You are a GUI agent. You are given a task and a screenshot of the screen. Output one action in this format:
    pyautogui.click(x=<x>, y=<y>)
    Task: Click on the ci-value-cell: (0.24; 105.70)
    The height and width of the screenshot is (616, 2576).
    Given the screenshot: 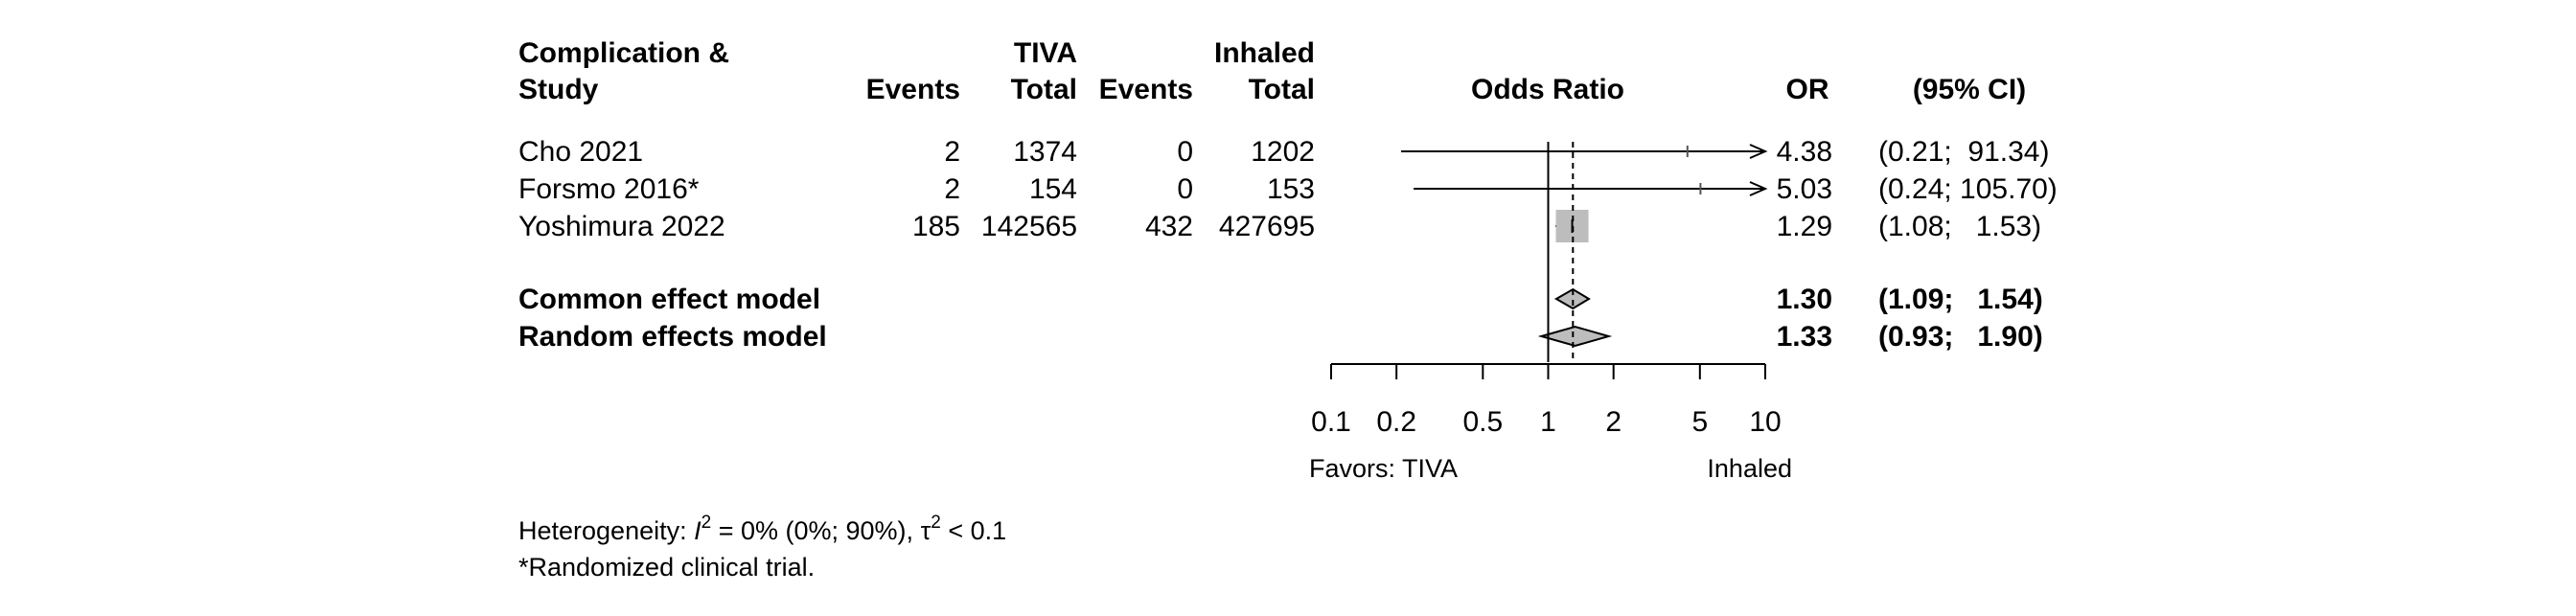 What is the action you would take?
    pyautogui.click(x=1968, y=189)
    